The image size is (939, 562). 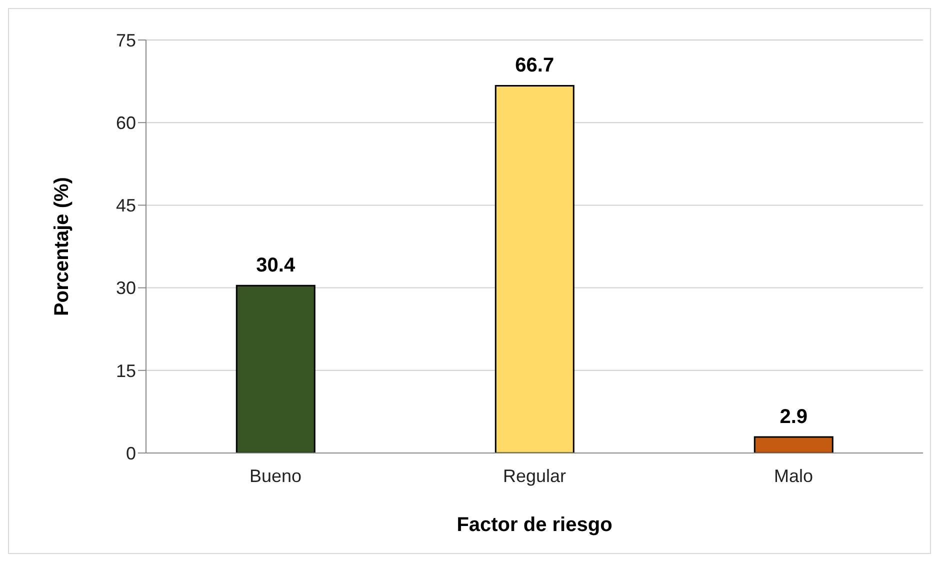 I want to click on y-tick-label: 30, so click(x=126, y=288).